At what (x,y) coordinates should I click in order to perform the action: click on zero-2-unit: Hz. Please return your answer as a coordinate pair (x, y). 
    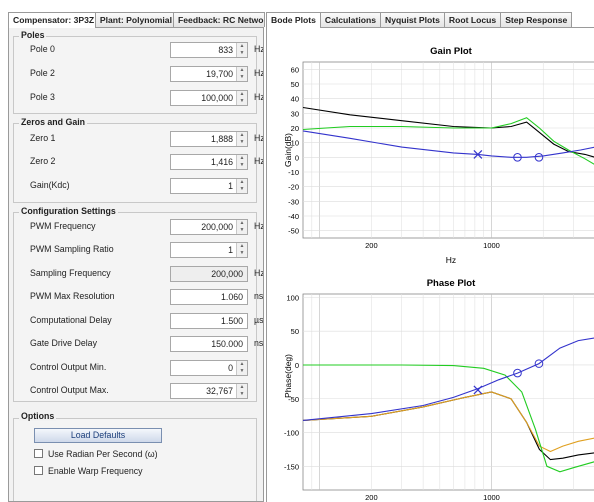
    Looking at the image, I should click on (259, 161).